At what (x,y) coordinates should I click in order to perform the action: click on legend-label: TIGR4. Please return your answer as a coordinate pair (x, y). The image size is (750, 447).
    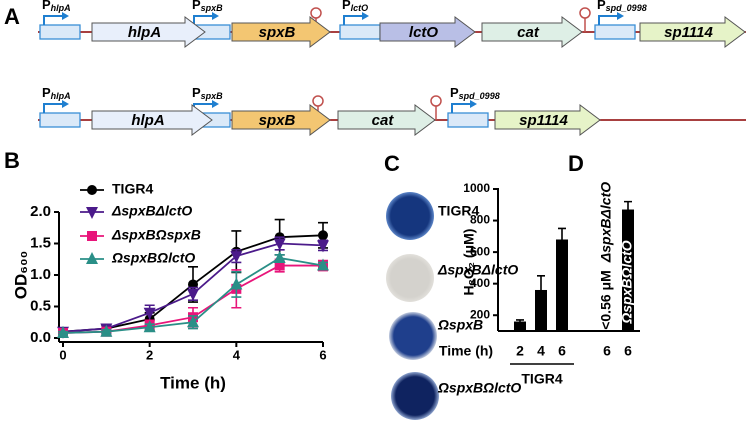
    Looking at the image, I should click on (132, 189).